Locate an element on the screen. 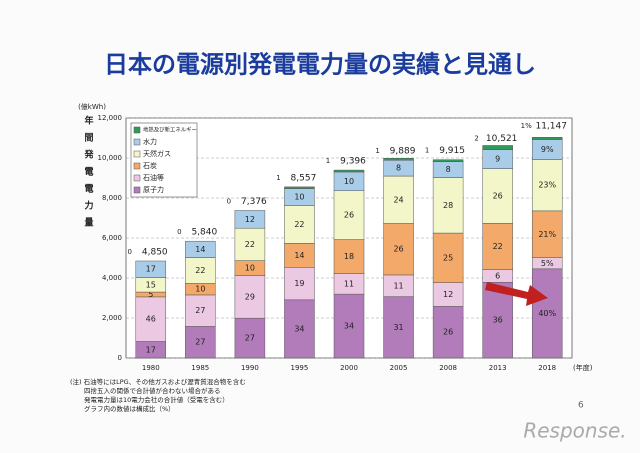 This screenshot has width=640, height=453. data-label: 25 is located at coordinates (448, 257).